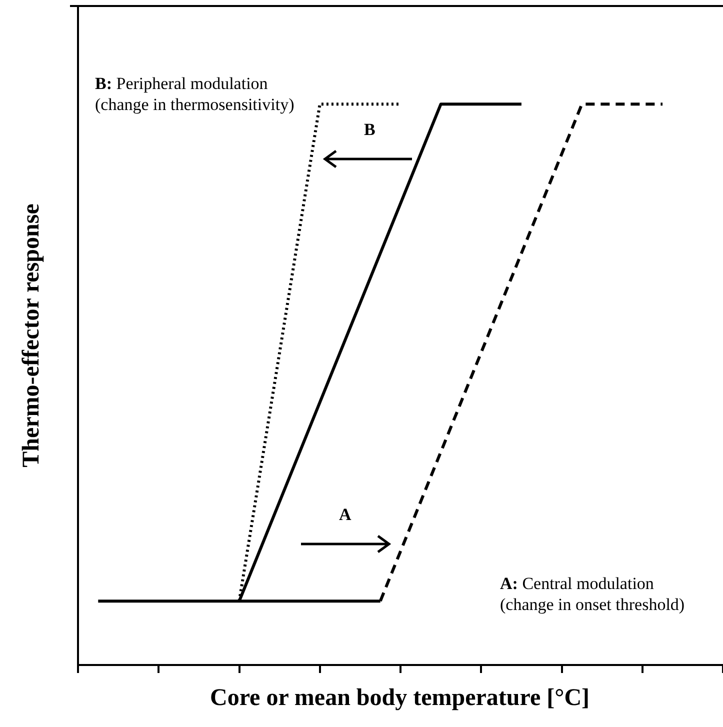 The width and height of the screenshot is (723, 727). I want to click on y-axis-title: Thermo-effector response, so click(32, 336).